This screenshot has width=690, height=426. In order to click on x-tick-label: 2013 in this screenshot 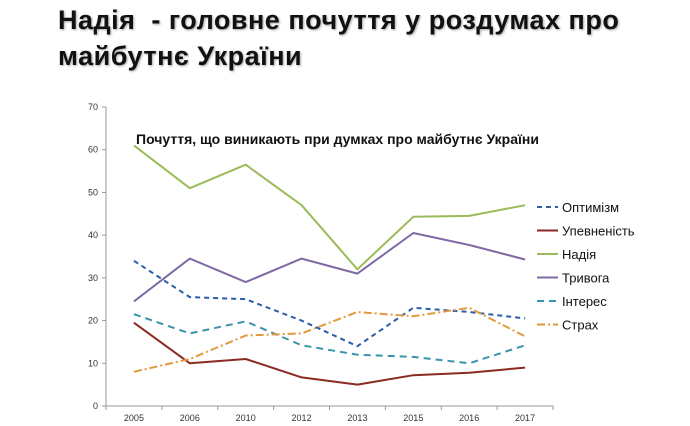, I will do `click(357, 418)`.